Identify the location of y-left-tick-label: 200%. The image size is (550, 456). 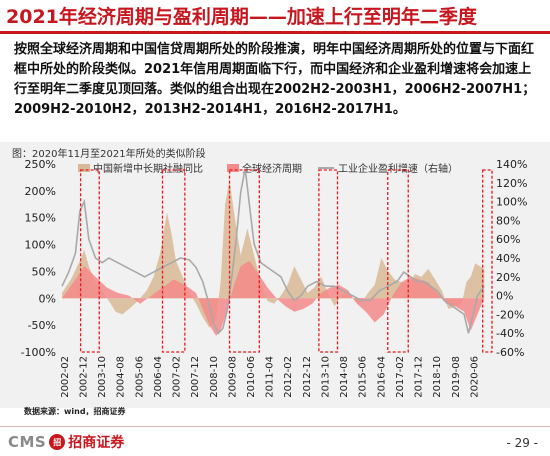
(40, 191).